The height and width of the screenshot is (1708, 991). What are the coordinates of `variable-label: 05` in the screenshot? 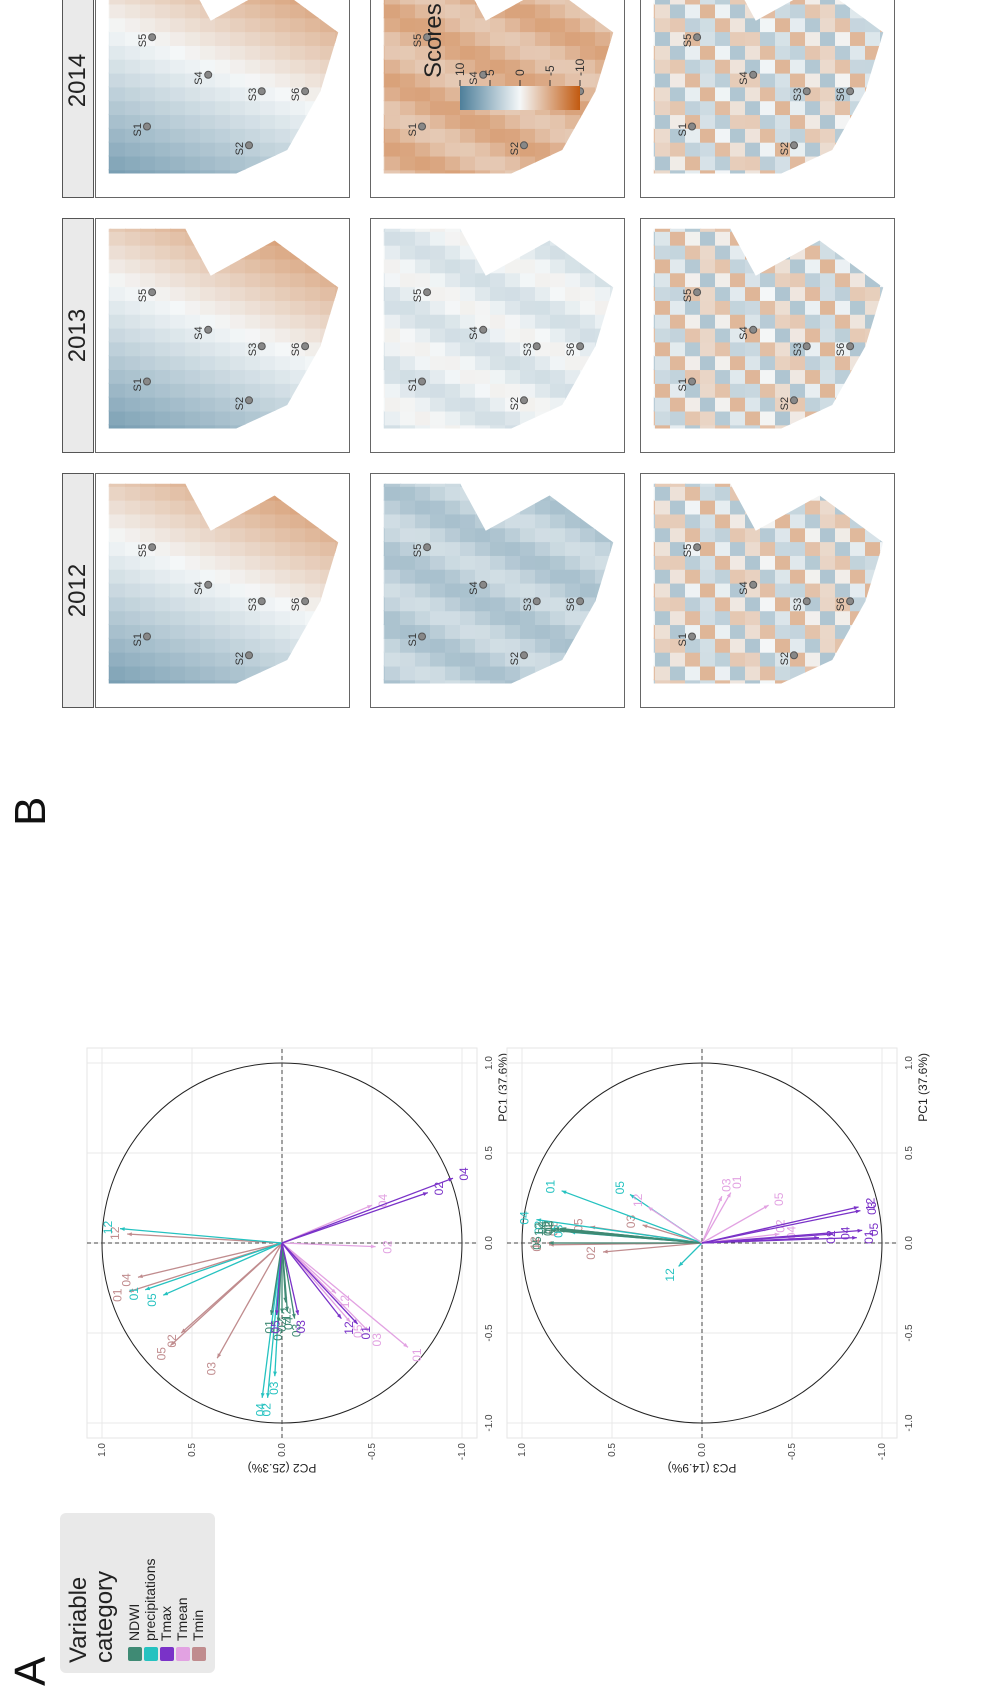 It's located at (537, 1243).